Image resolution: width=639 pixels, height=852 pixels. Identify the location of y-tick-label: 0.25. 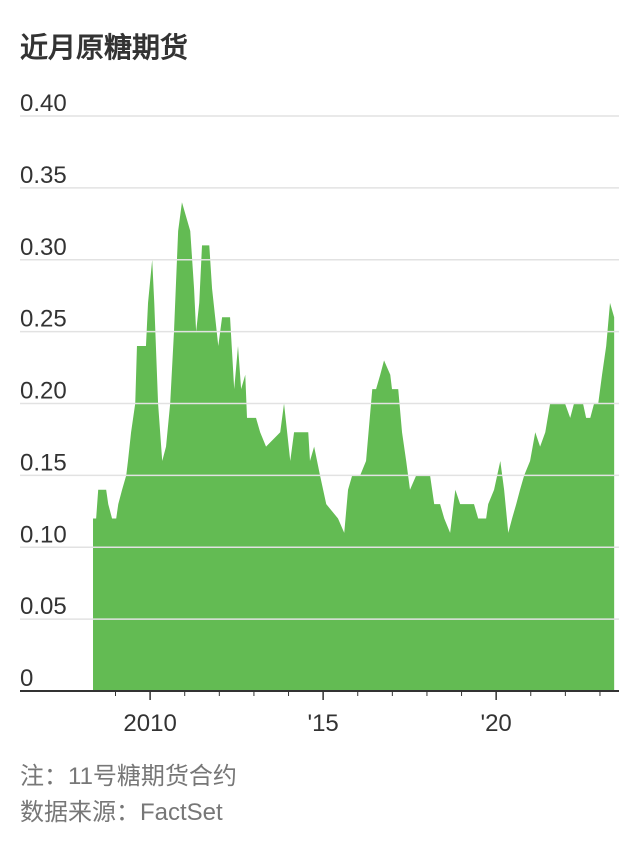
(43, 319).